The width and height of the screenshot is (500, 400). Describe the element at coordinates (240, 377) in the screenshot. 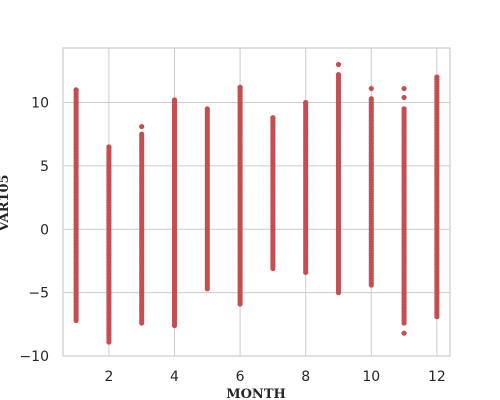

I see `x-tick-label: 6` at that location.